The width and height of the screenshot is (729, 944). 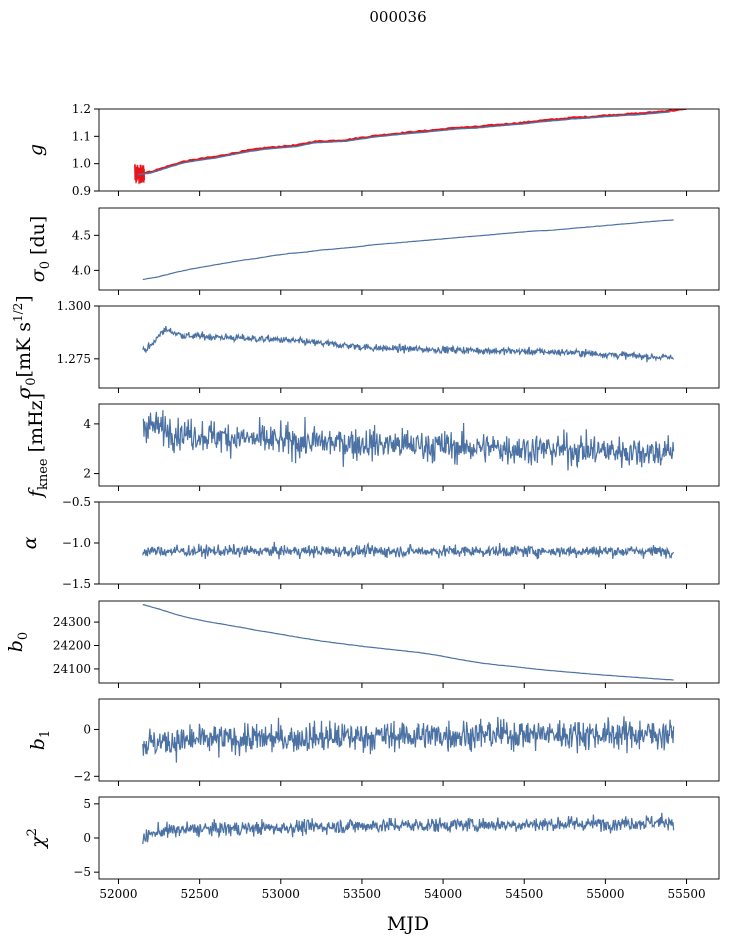 I want to click on figure-title: 000036, so click(x=397, y=17).